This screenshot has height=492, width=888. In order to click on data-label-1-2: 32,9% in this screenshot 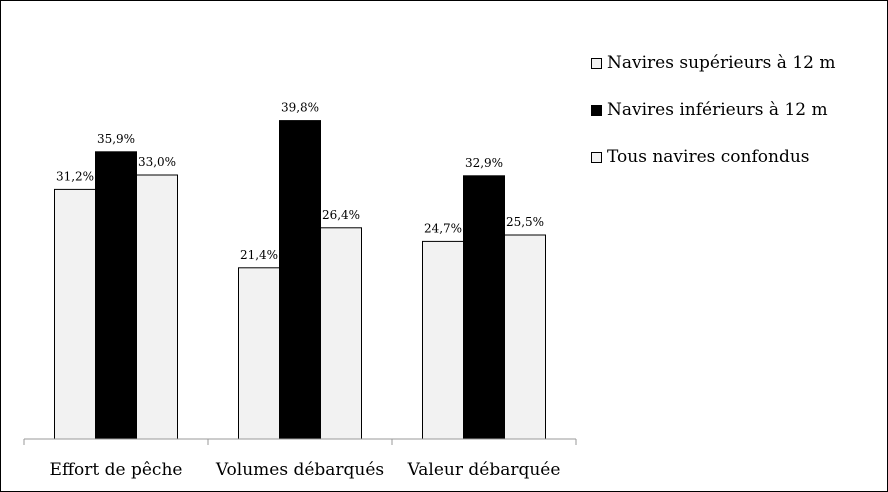, I will do `click(484, 163)`.